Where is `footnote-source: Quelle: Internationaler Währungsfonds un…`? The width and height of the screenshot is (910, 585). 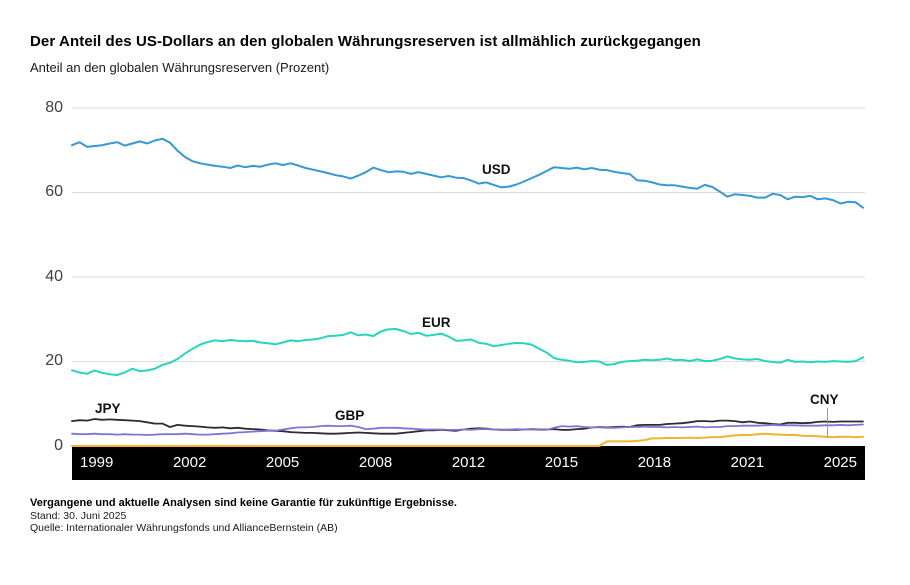
footnote-source: Quelle: Internationaler Währungsfonds un… is located at coordinates (184, 528).